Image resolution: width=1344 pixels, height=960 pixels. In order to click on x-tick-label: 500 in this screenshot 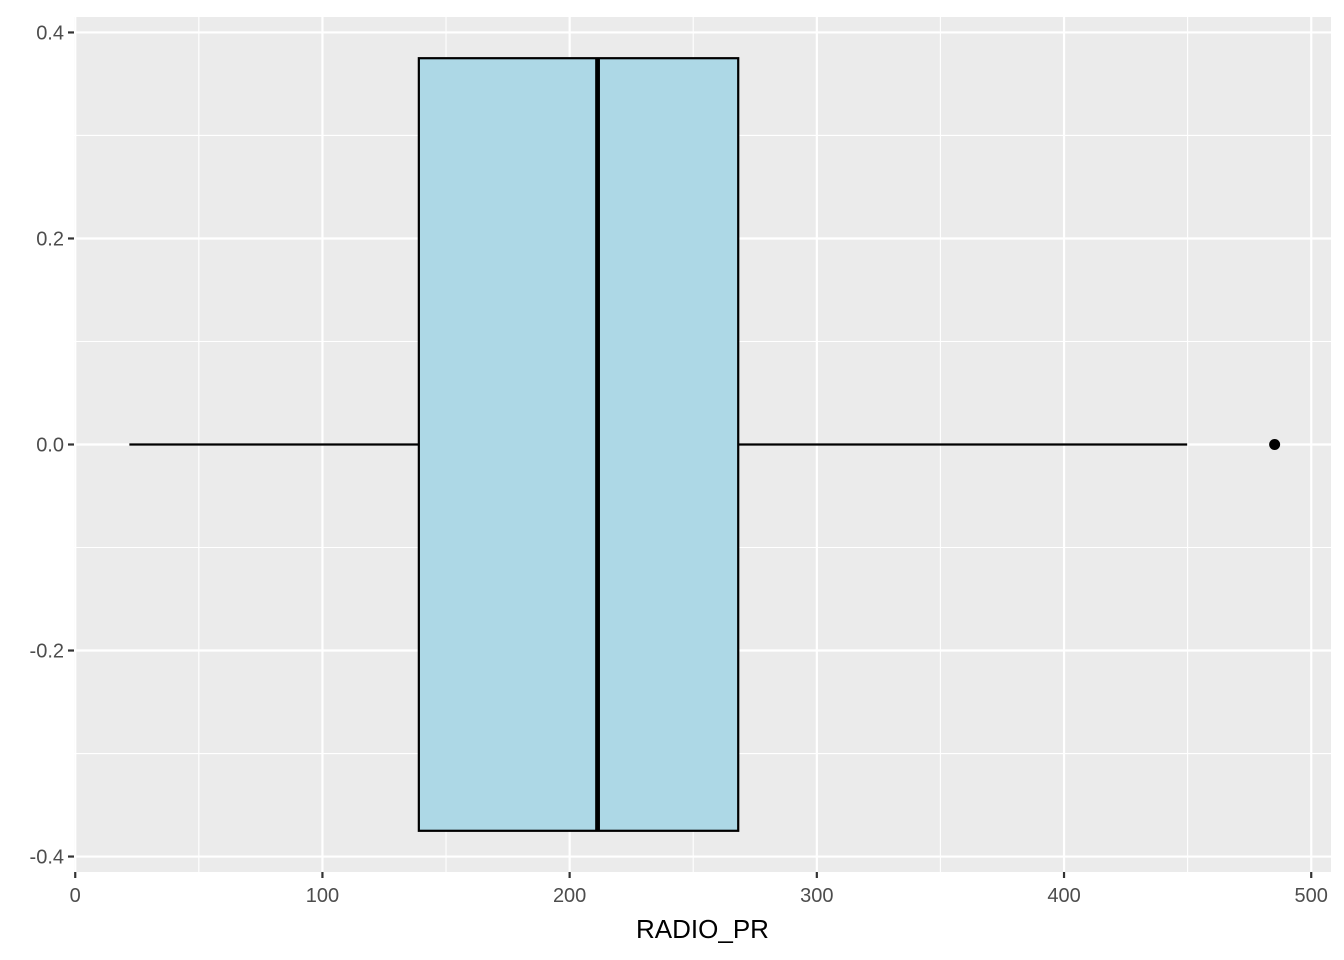, I will do `click(1311, 896)`.